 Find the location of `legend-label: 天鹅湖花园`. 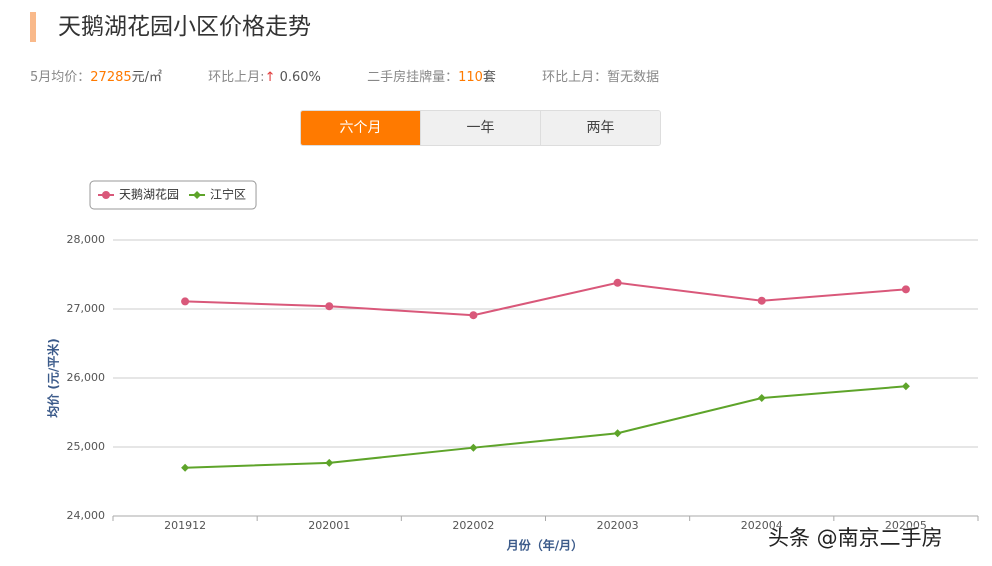

legend-label: 天鹅湖花园 is located at coordinates (149, 194).